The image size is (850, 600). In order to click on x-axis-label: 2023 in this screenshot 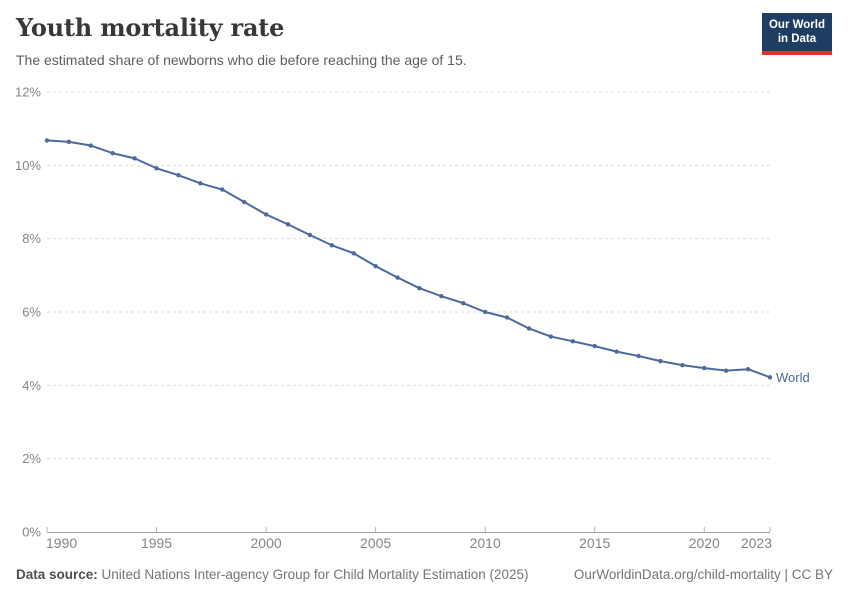, I will do `click(756, 543)`.